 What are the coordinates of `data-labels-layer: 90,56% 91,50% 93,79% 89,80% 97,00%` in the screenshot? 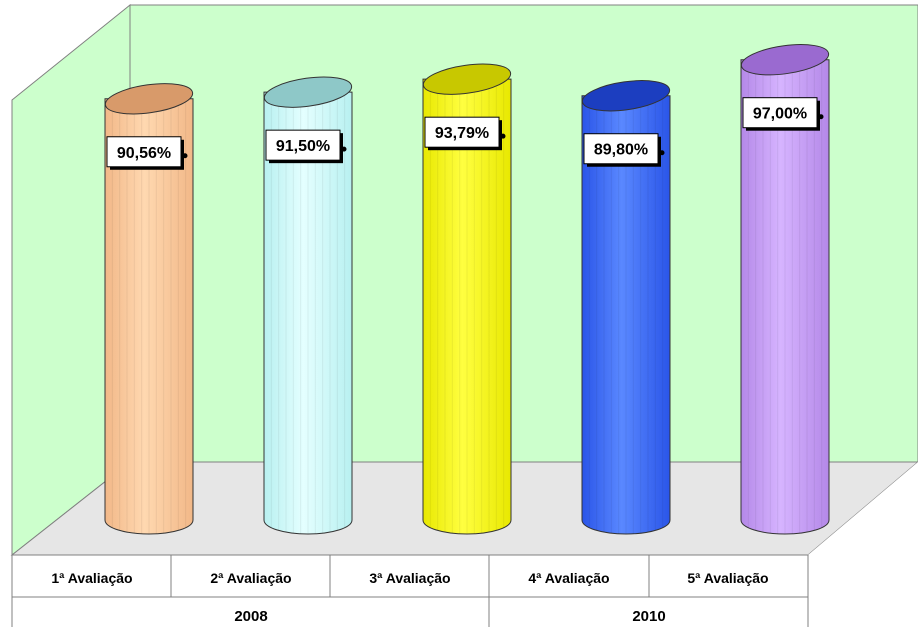 It's located at (465, 133).